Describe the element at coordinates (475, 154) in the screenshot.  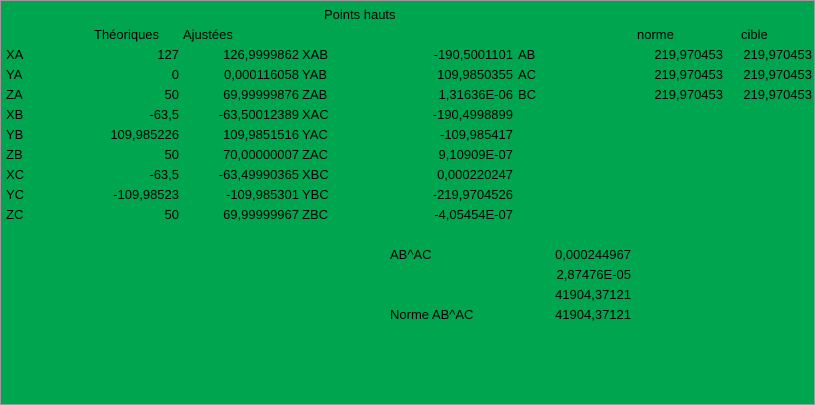
I see `vector-value: 9,10909E-07` at that location.